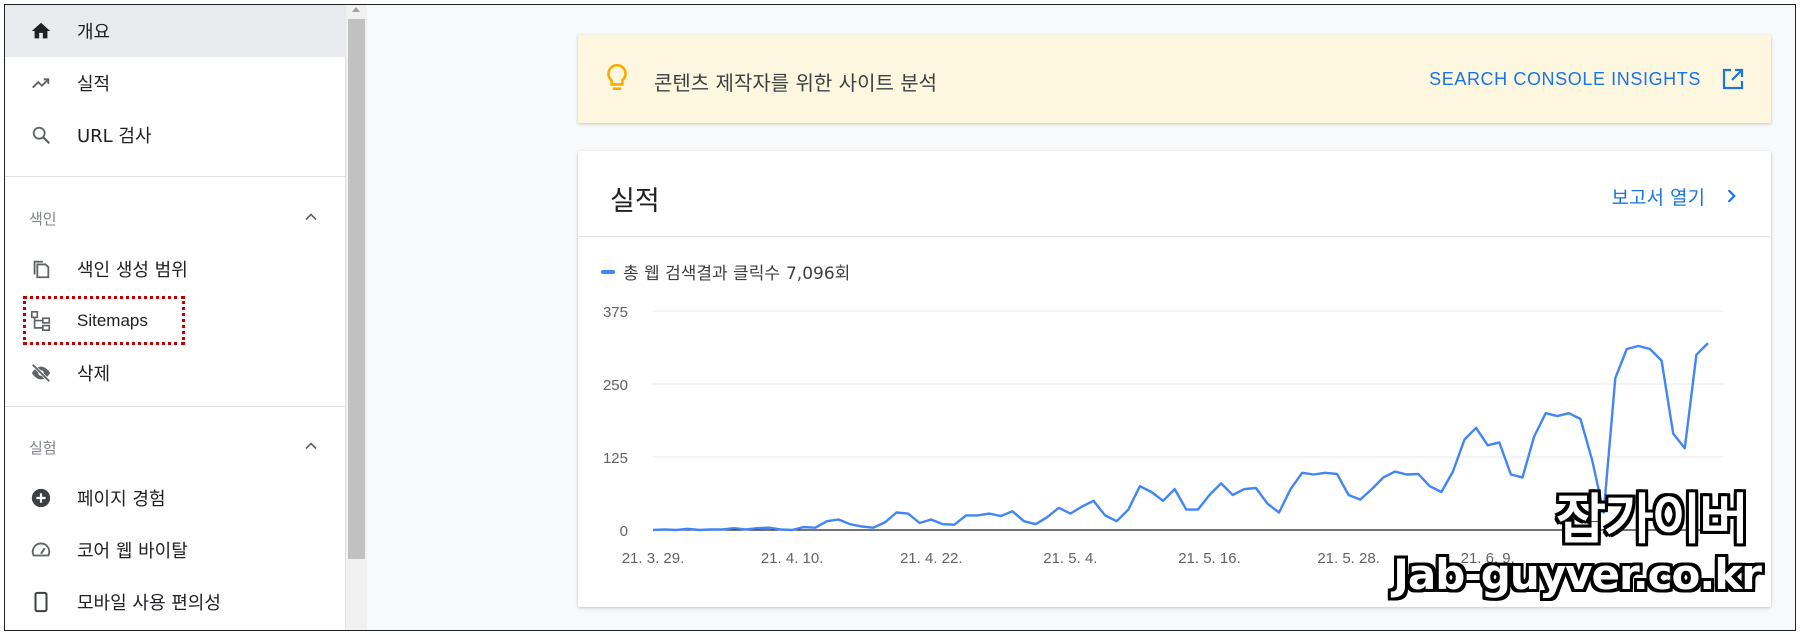 The height and width of the screenshot is (635, 1800). Describe the element at coordinates (818, 274) in the screenshot. I see `legend-value: 7,096회` at that location.